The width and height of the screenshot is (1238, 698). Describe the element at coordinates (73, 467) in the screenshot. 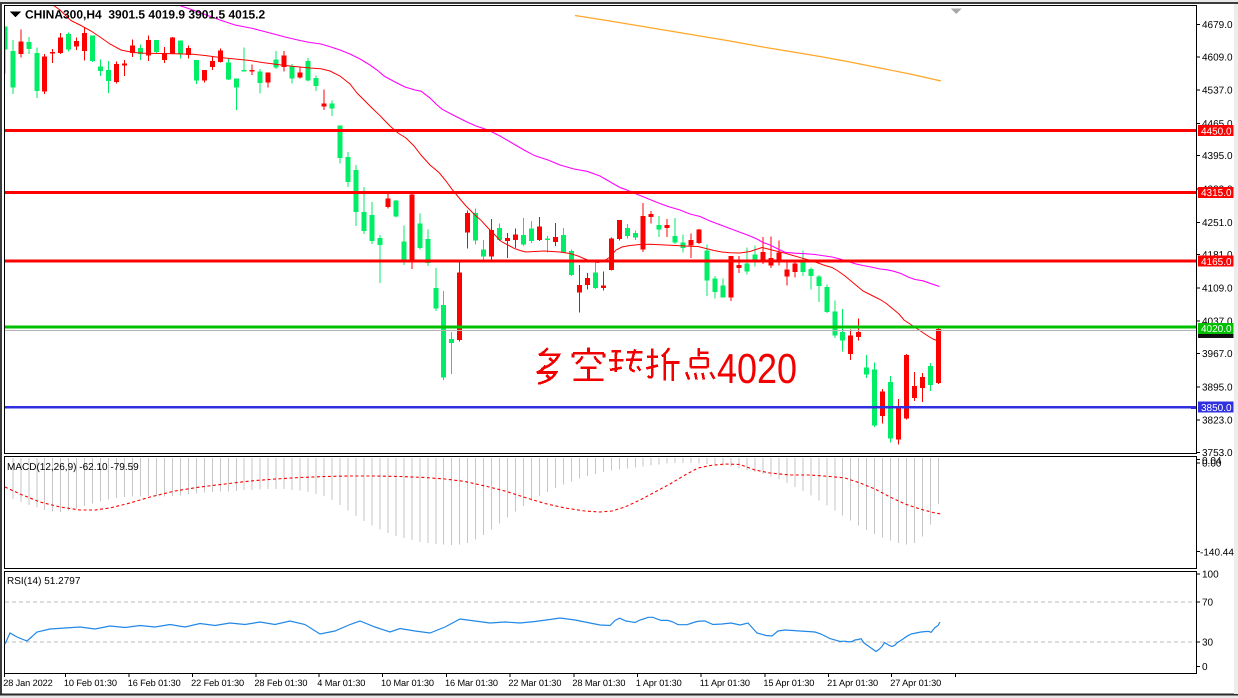

I see `svg-text: MACD(12,26,9) -62.10 -79.59` at that location.